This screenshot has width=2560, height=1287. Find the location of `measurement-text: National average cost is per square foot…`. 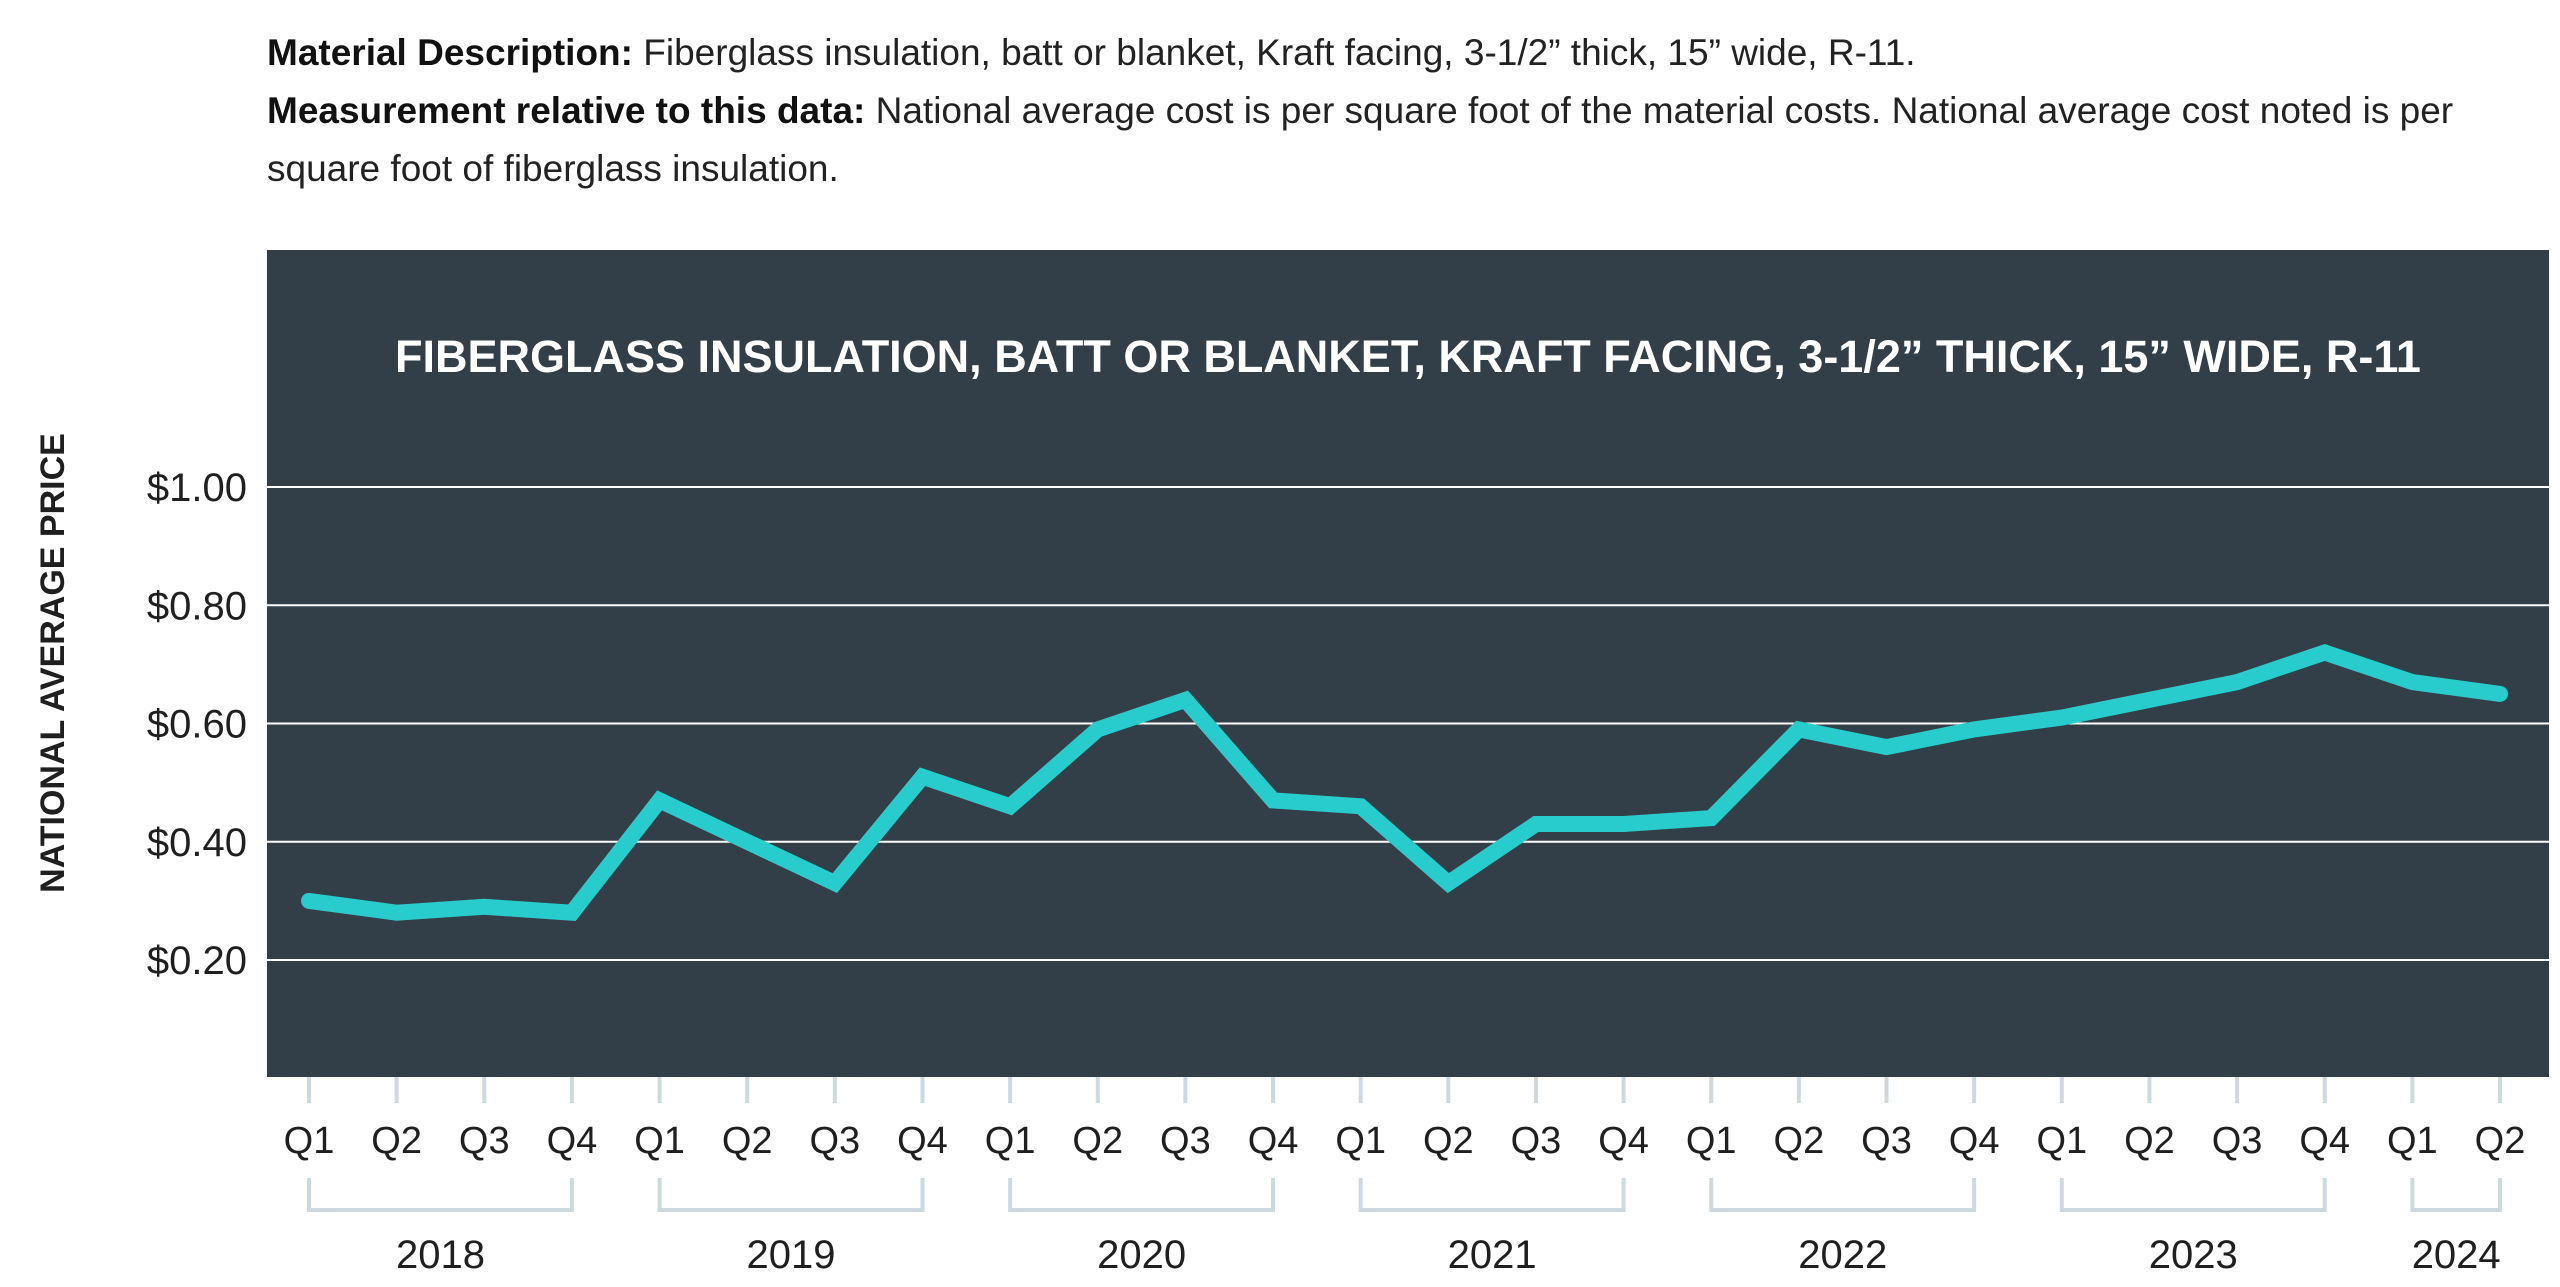

measurement-text: National average cost is per square foot… is located at coordinates (1360, 139).